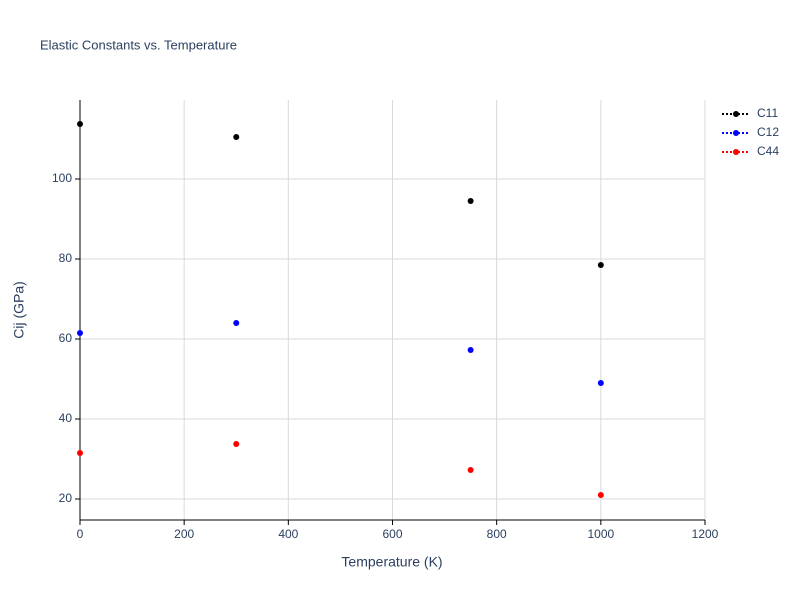 Image resolution: width=800 pixels, height=600 pixels. I want to click on x-tick-label: 1000, so click(600, 534).